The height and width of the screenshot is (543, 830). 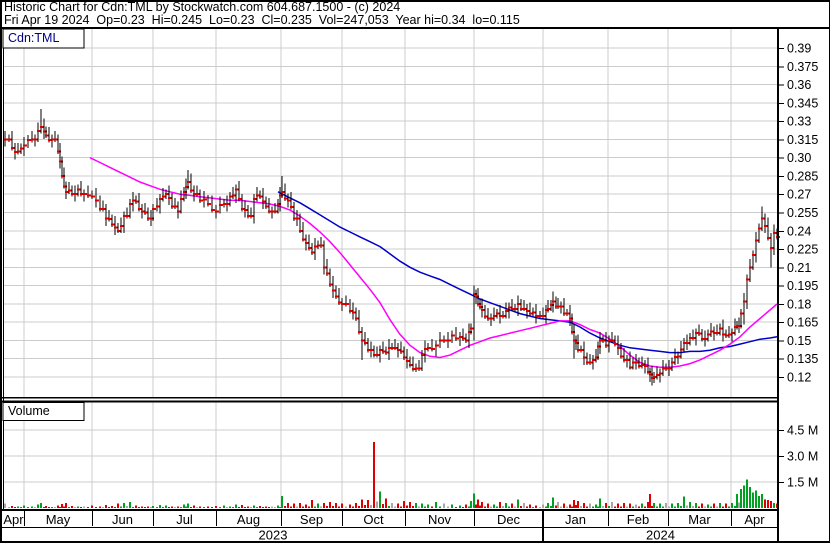 What do you see at coordinates (799, 268) in the screenshot?
I see `price-axis-label: 0.21` at bounding box center [799, 268].